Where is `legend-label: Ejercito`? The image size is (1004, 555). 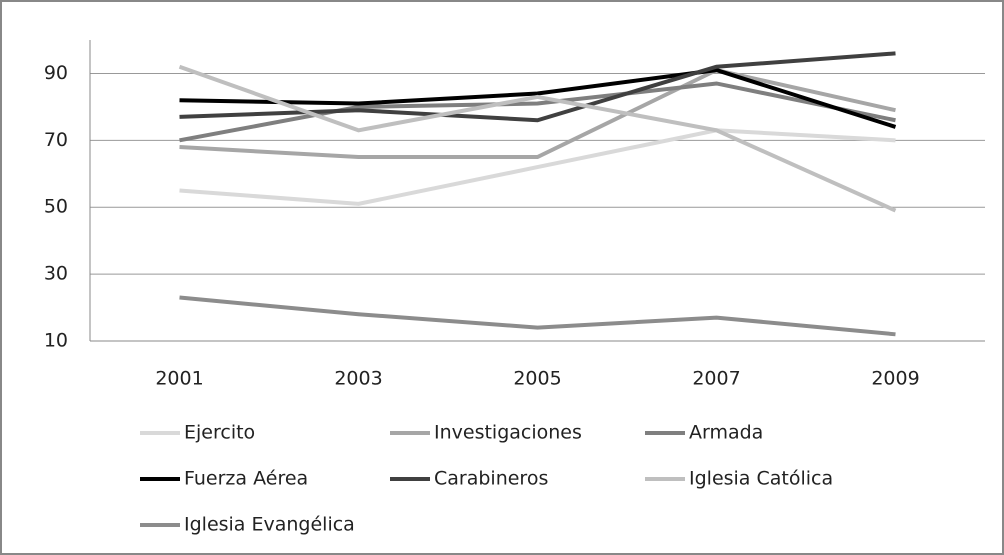 legend-label: Ejercito is located at coordinates (219, 433).